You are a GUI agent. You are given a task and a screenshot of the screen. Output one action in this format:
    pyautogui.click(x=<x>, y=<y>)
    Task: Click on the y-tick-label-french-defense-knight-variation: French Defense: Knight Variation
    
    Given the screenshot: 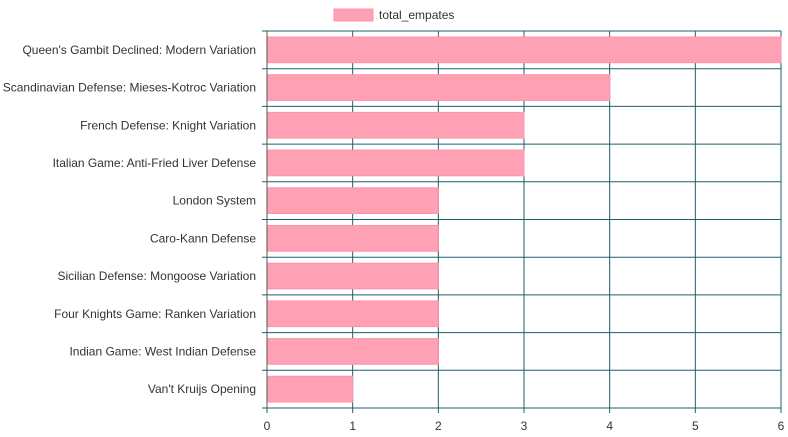 What is the action you would take?
    pyautogui.click(x=168, y=125)
    